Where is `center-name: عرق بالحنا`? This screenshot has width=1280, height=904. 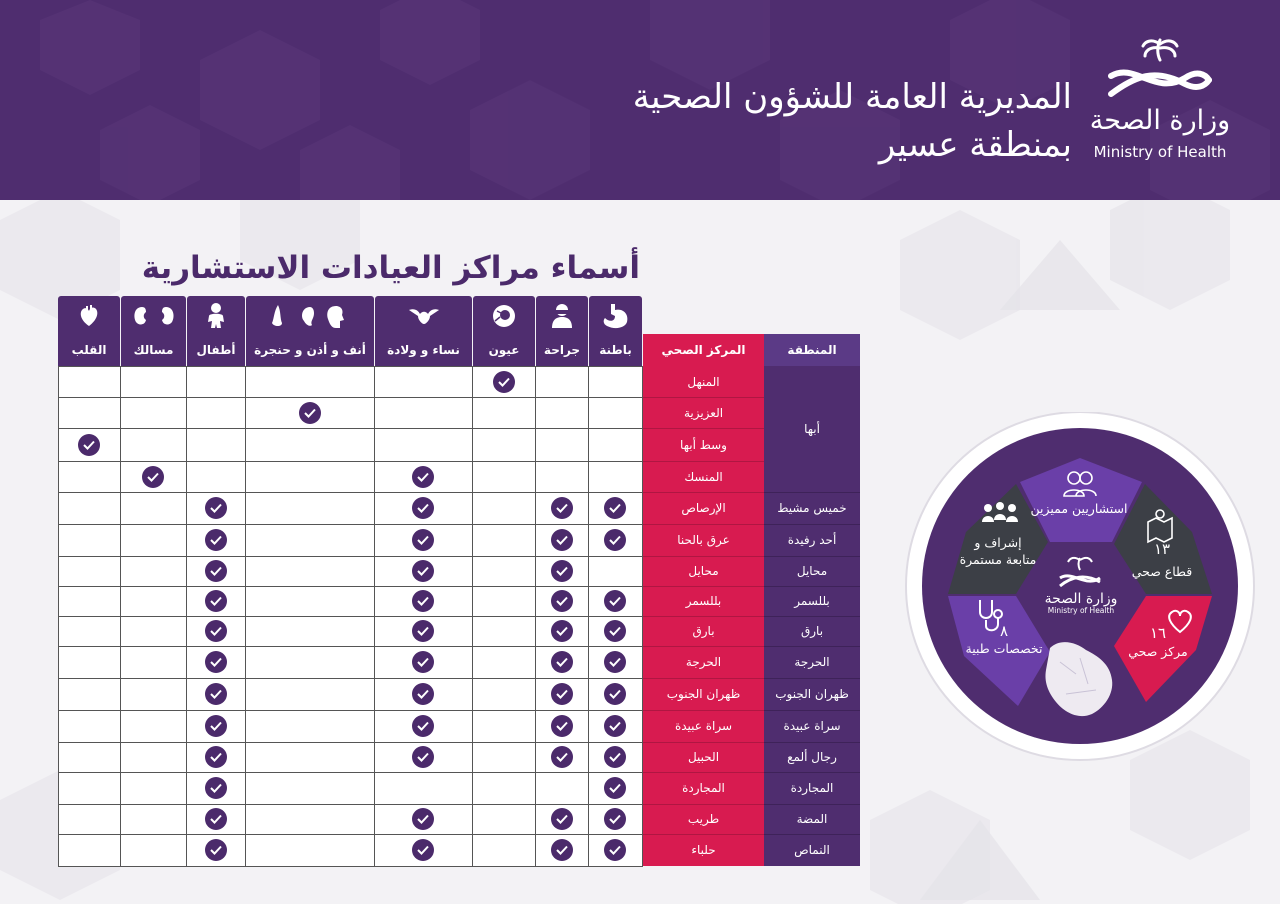 center-name: عرق بالحنا is located at coordinates (703, 540).